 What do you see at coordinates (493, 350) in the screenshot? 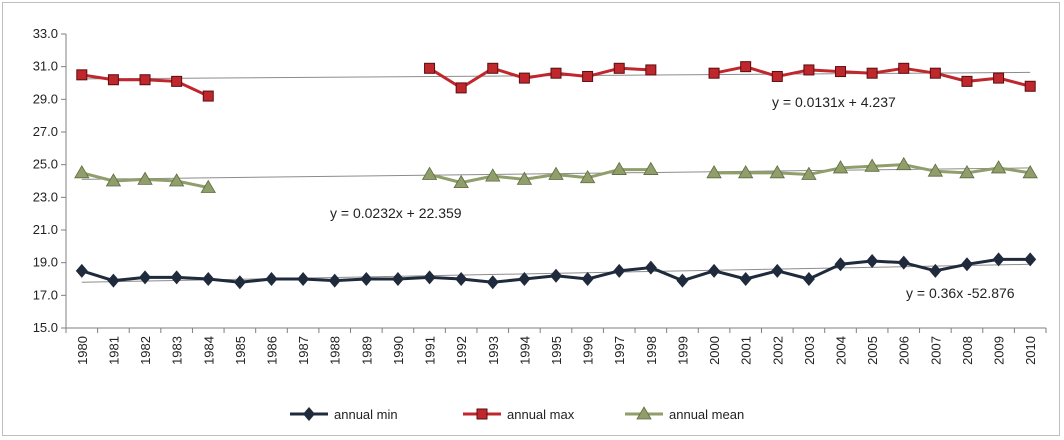
I see `x-tick-label: 1993` at bounding box center [493, 350].